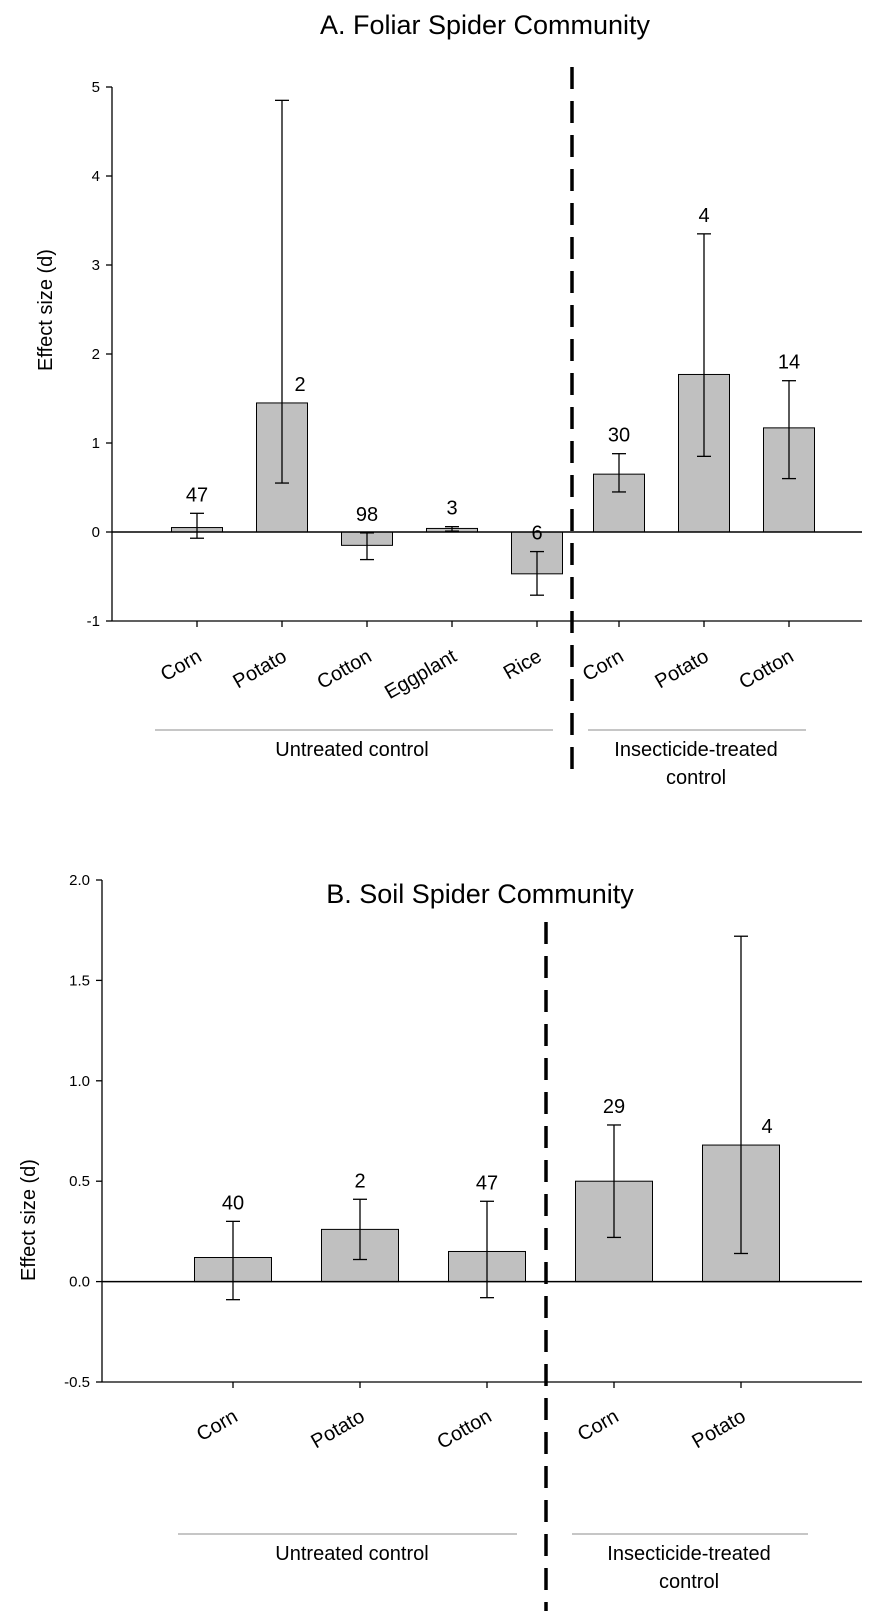 The image size is (887, 1611). Describe the element at coordinates (789, 363) in the screenshot. I see `panel-a-sample-size-label: 14` at that location.